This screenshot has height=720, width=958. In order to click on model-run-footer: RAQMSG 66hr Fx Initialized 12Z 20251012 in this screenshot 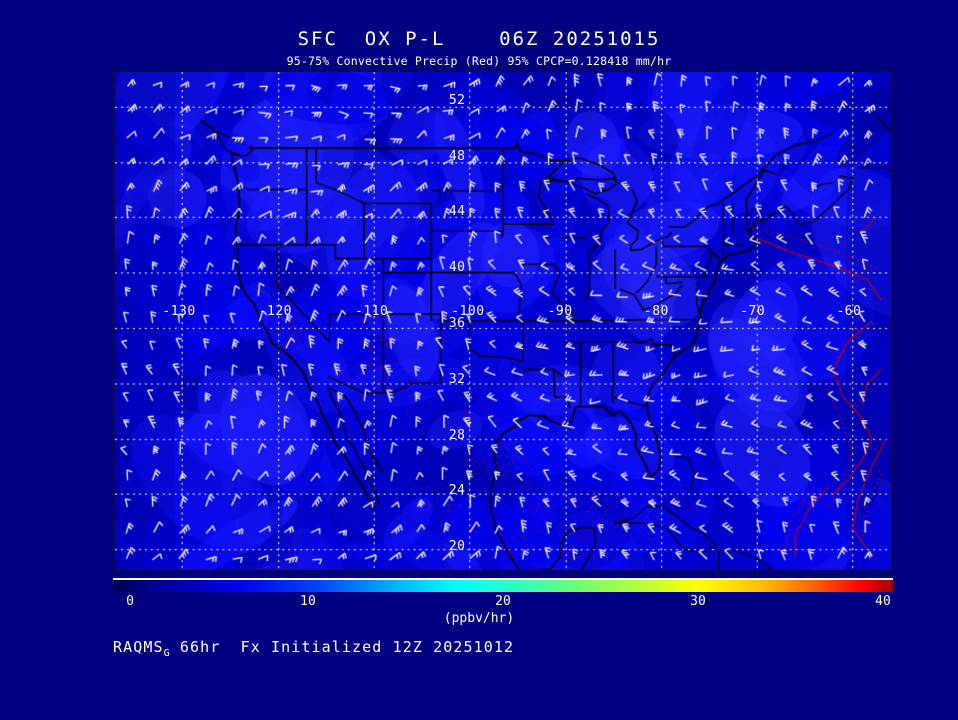, I will do `click(313, 648)`.